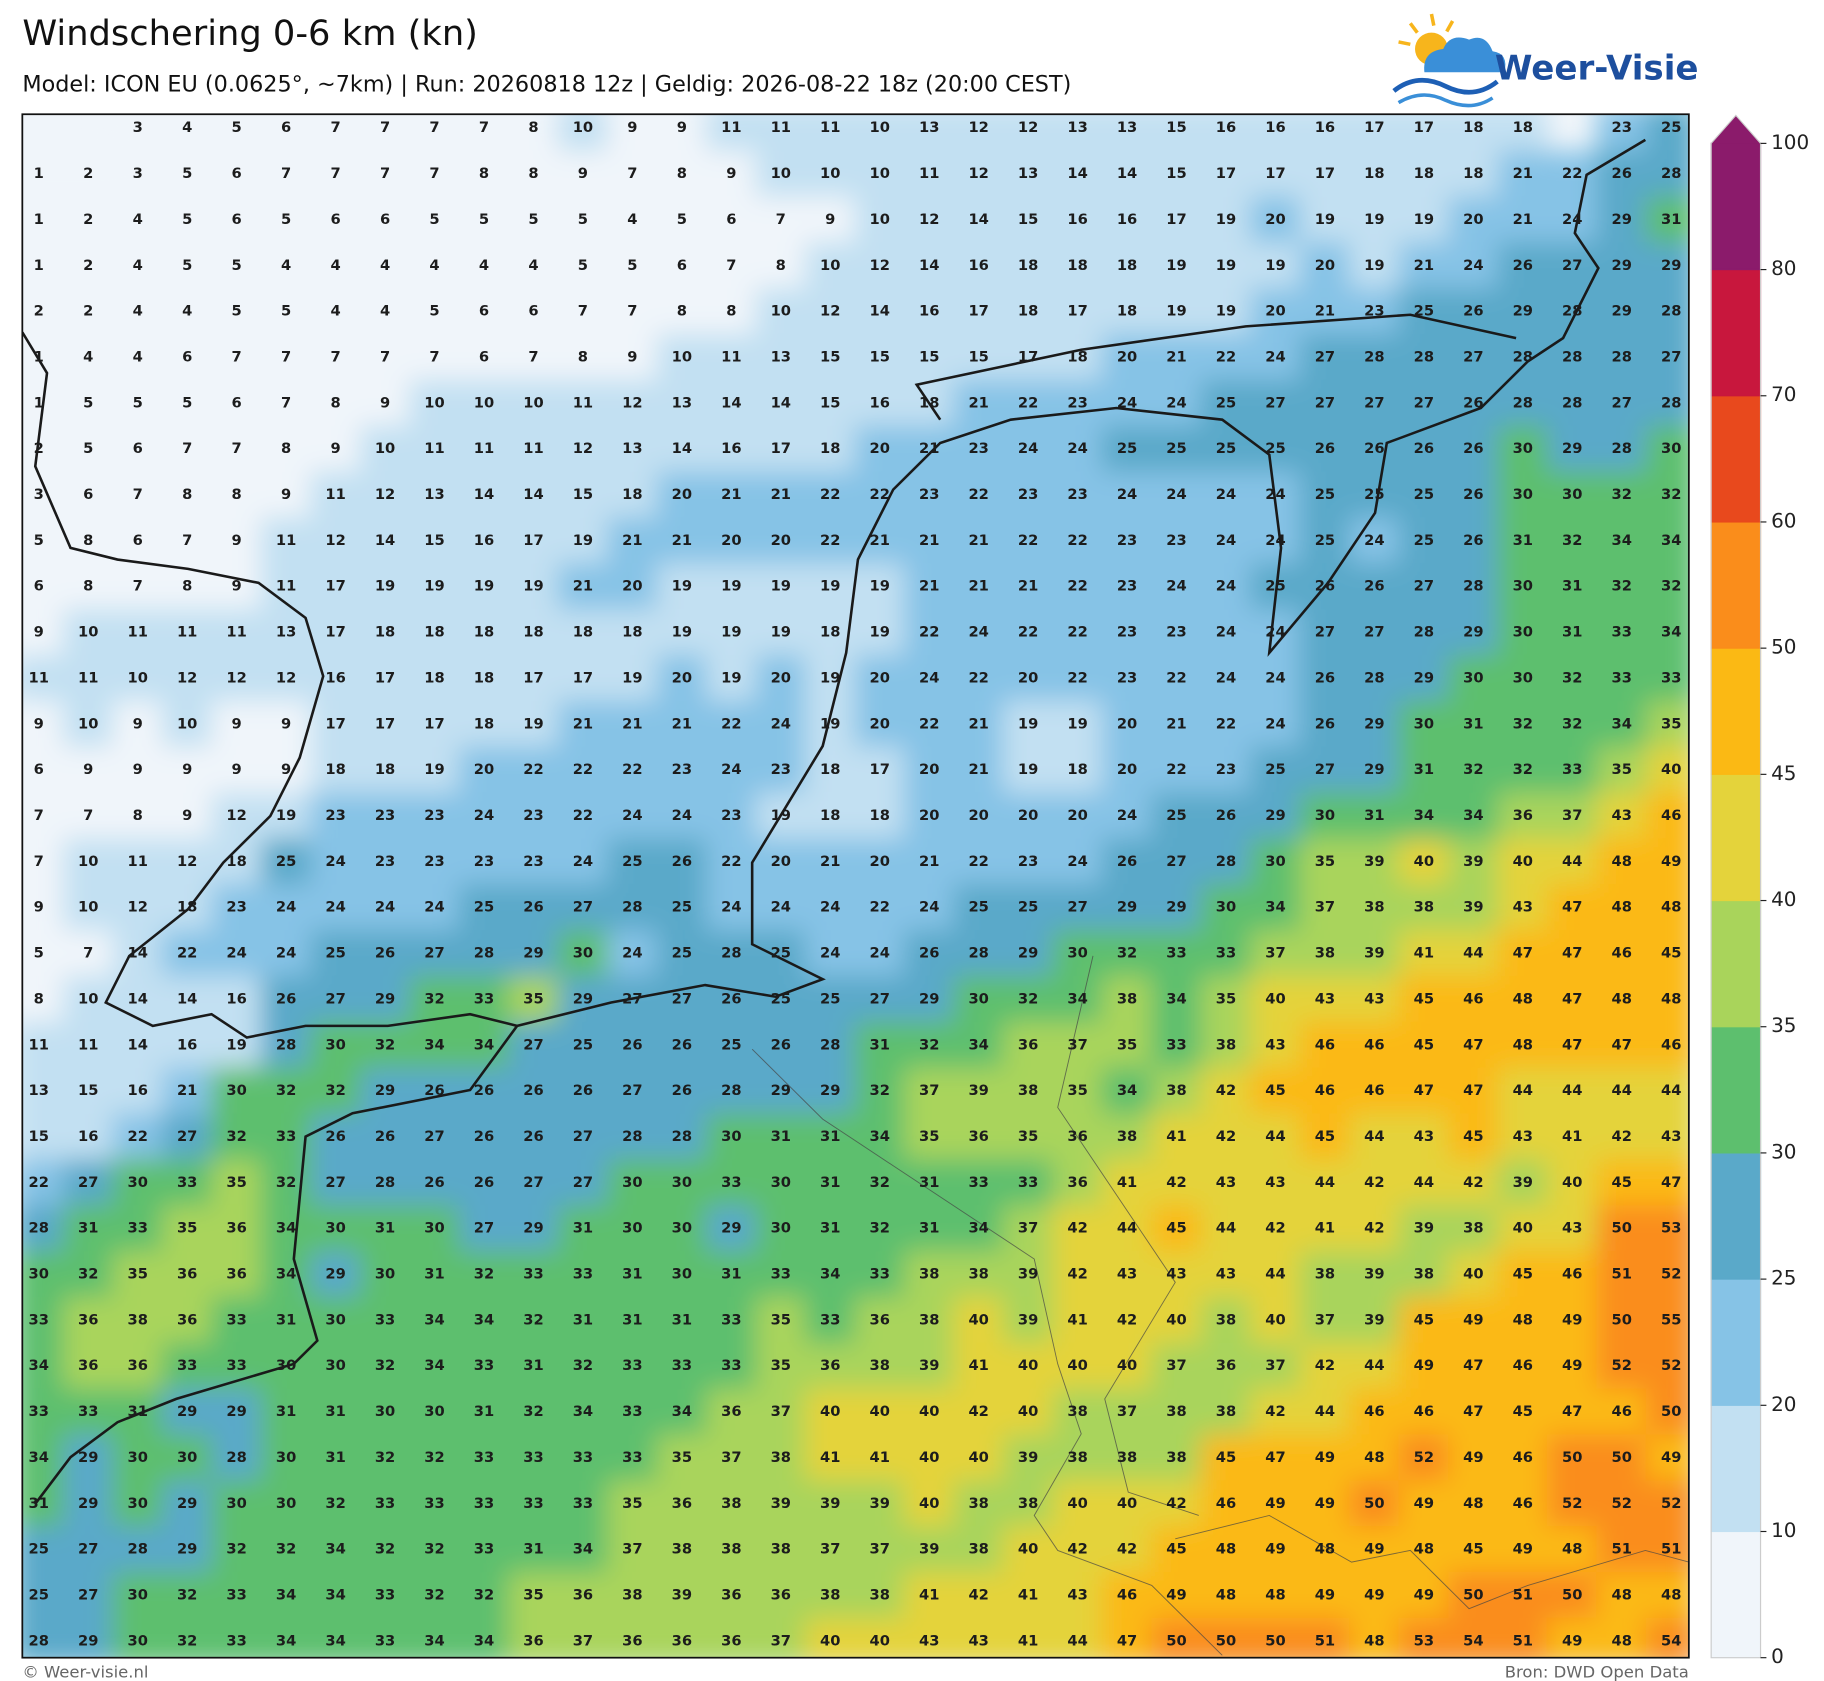  What do you see at coordinates (39, 861) in the screenshot?
I see `shear-value: 7` at bounding box center [39, 861].